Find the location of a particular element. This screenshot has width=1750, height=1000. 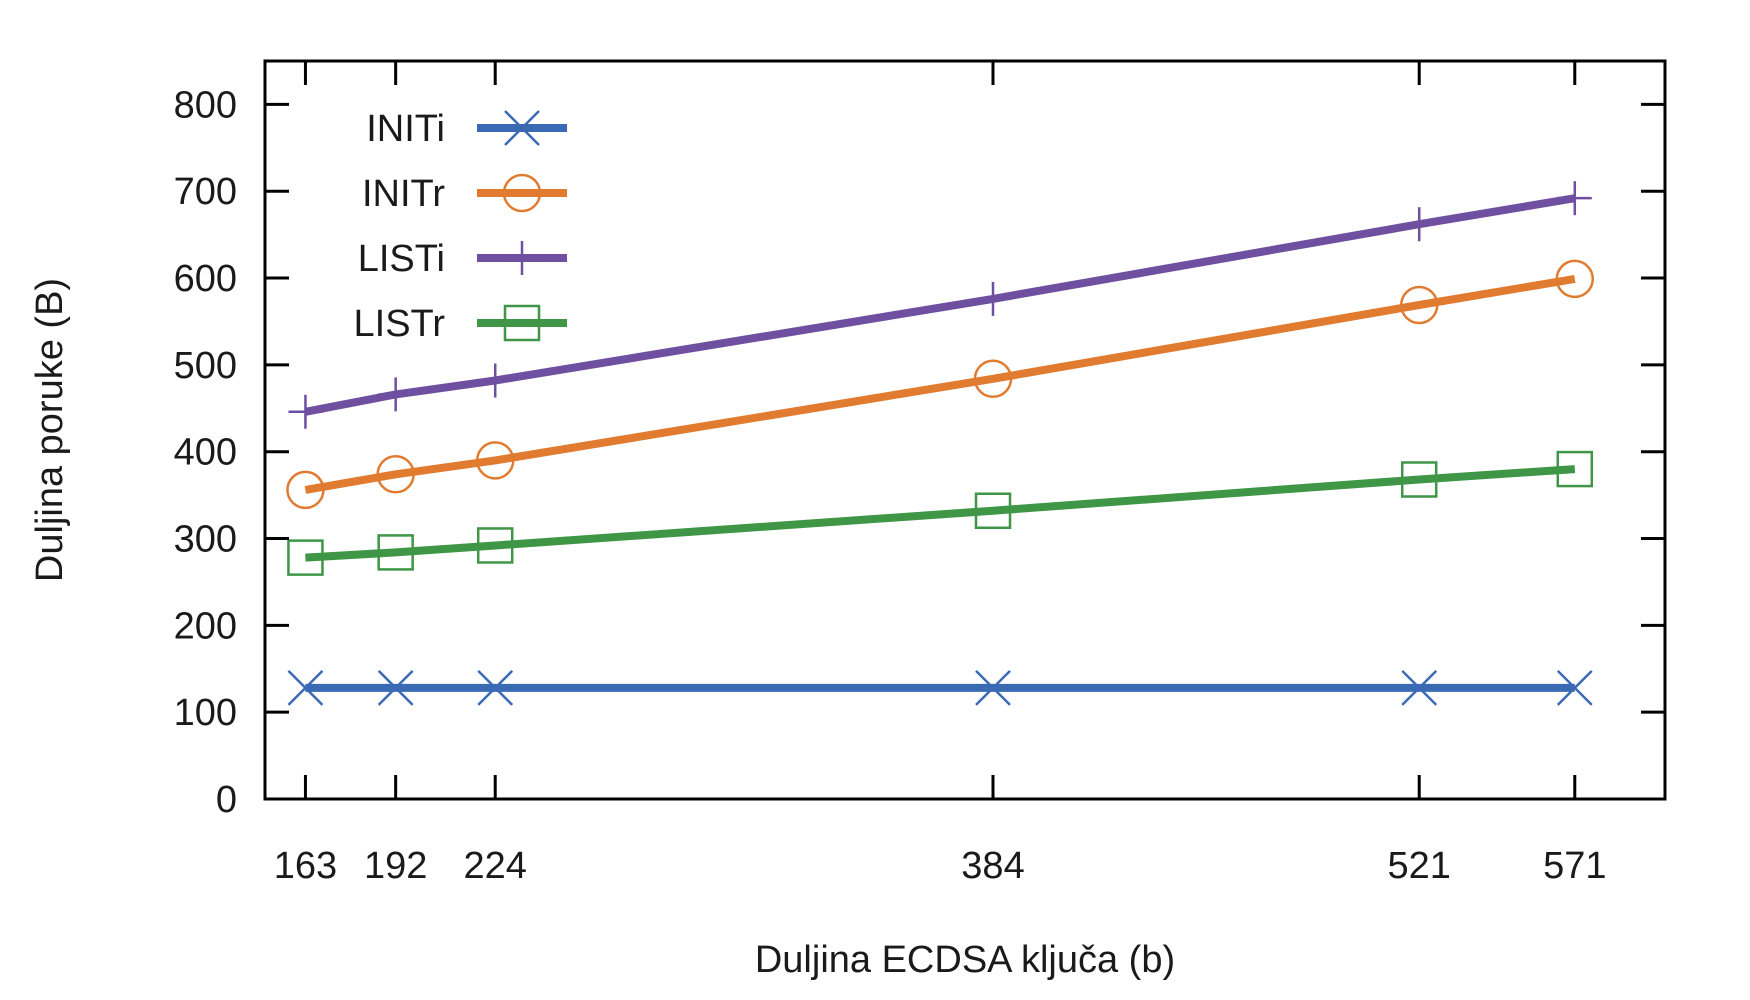

legend-label: LISTr is located at coordinates (400, 324).